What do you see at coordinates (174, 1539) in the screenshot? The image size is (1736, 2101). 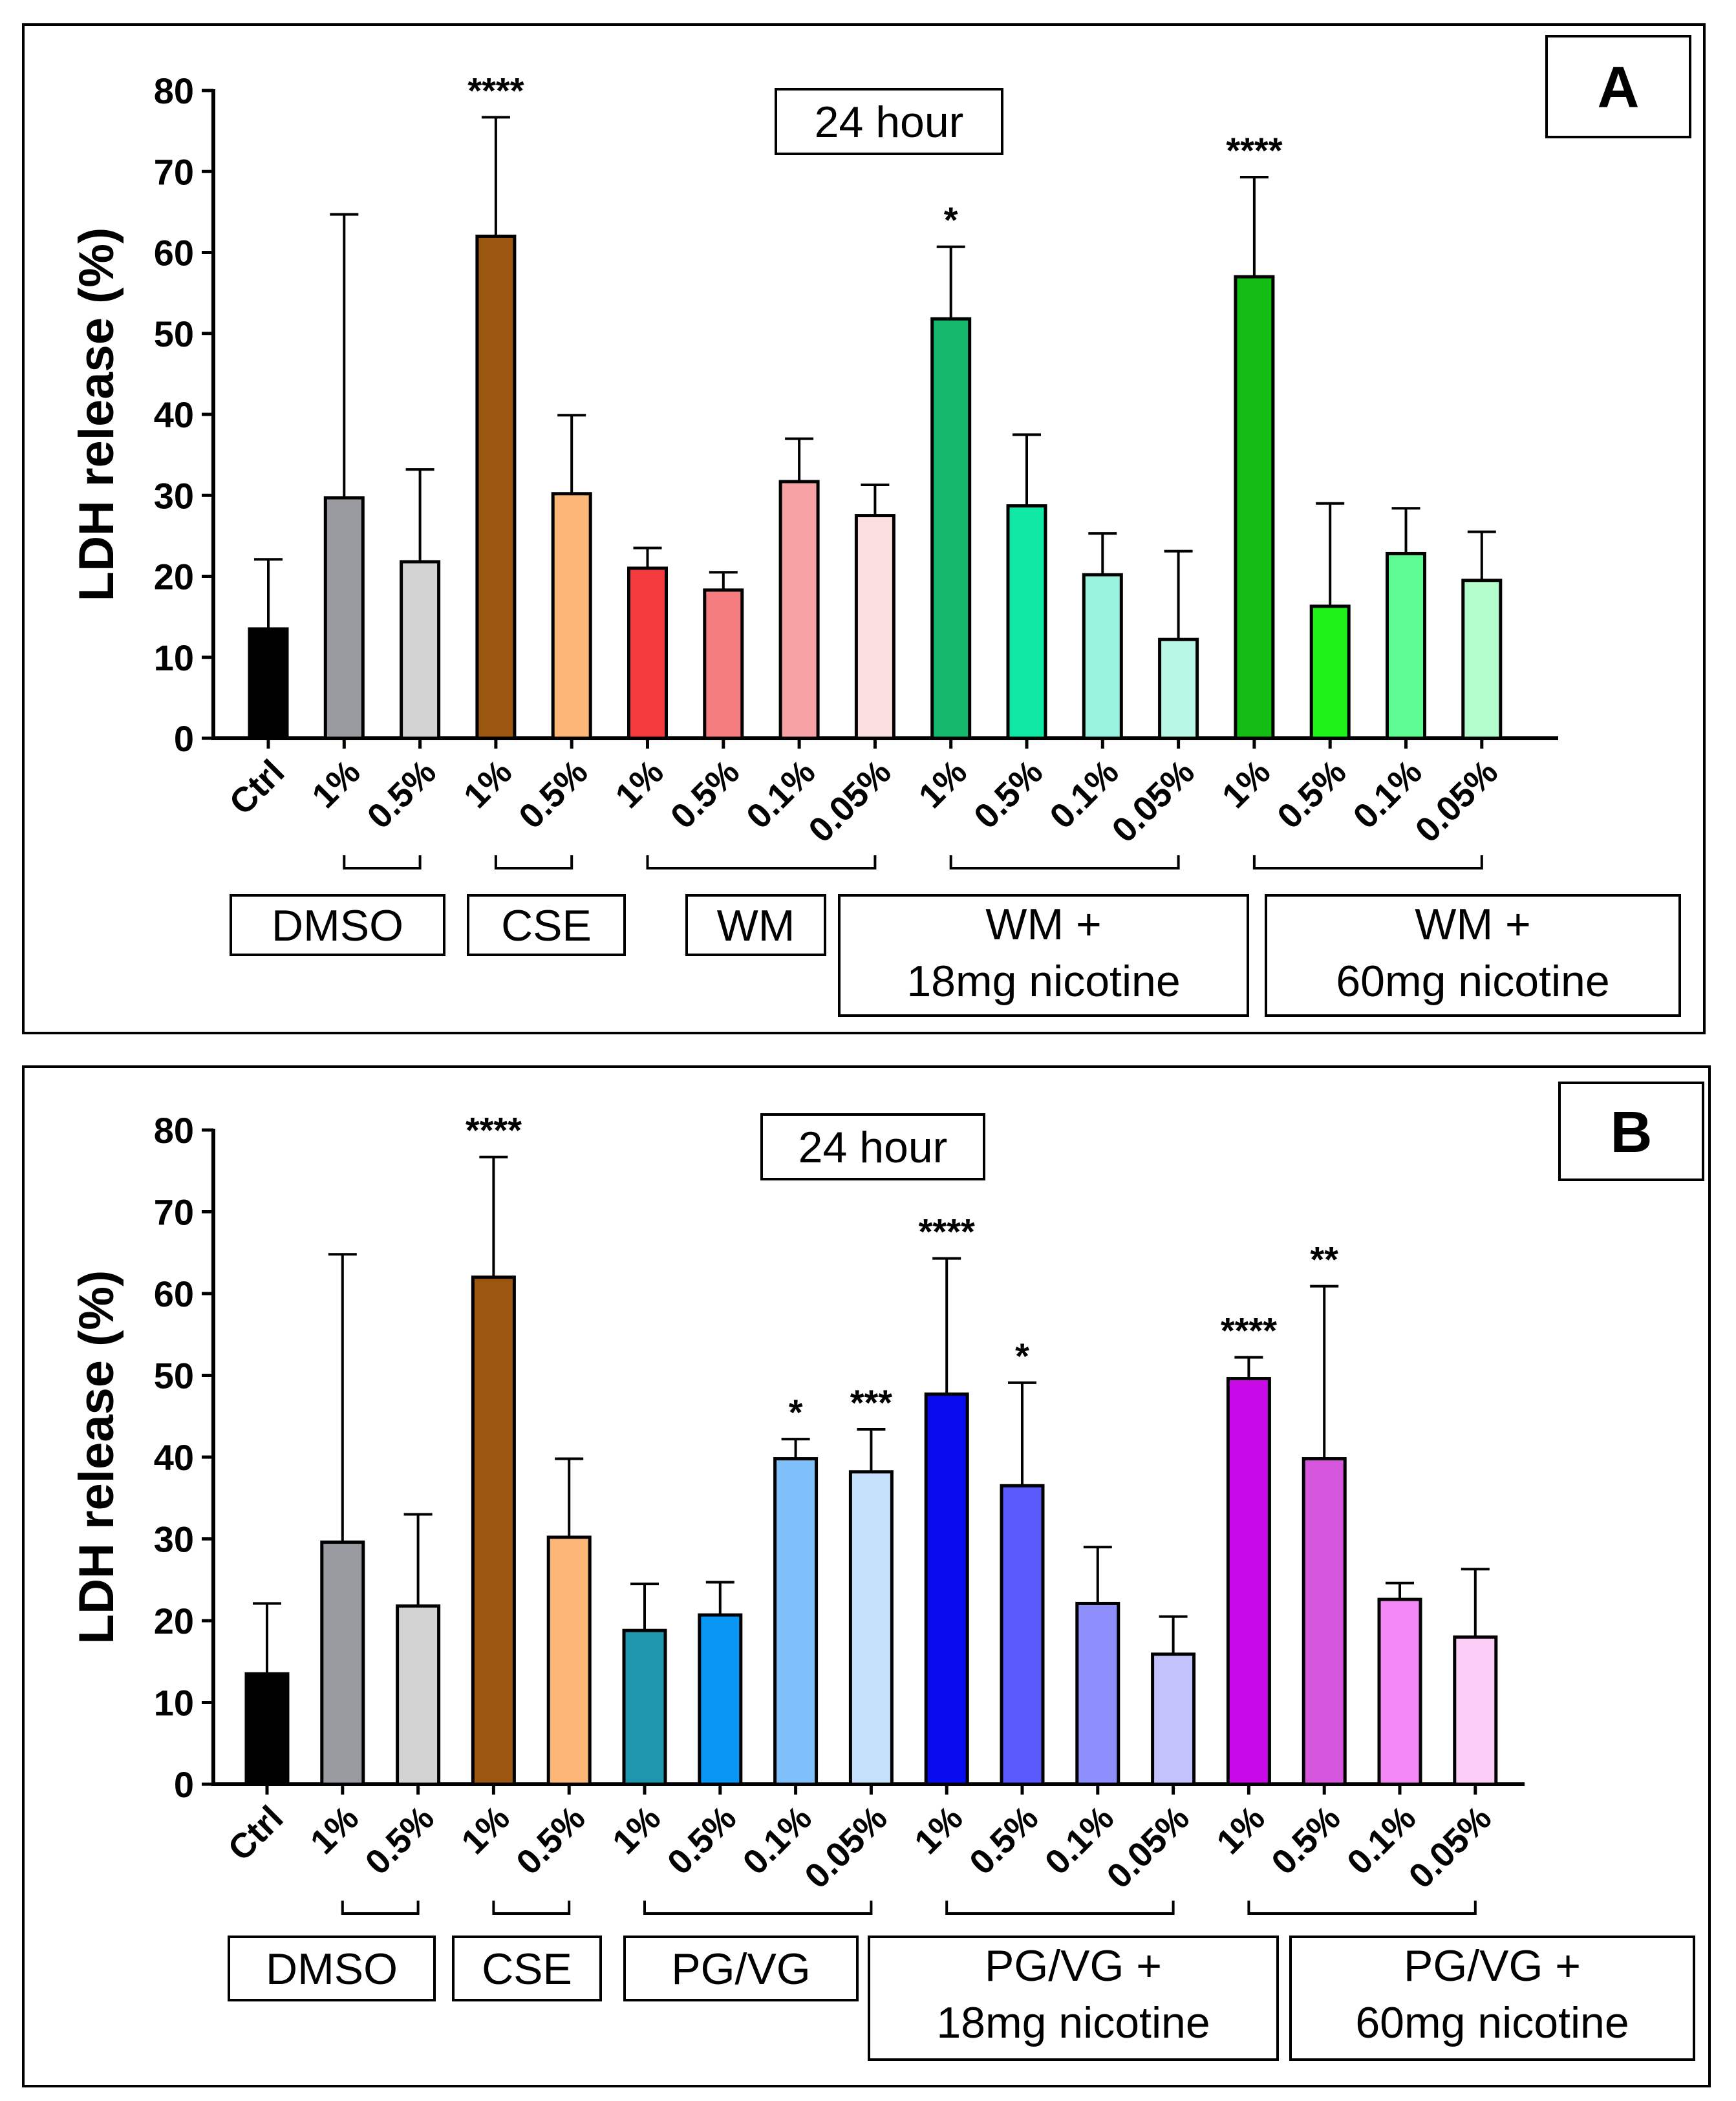 I see `y-tick-label: 30` at bounding box center [174, 1539].